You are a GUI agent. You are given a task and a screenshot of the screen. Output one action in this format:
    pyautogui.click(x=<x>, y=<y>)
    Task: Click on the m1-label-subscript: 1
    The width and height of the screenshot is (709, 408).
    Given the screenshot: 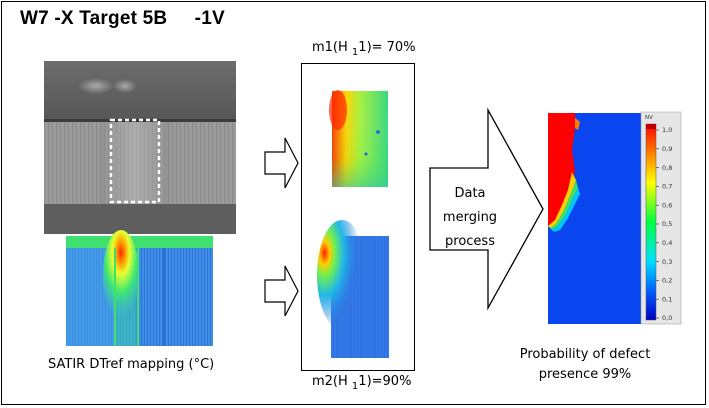 What is the action you would take?
    pyautogui.click(x=355, y=52)
    